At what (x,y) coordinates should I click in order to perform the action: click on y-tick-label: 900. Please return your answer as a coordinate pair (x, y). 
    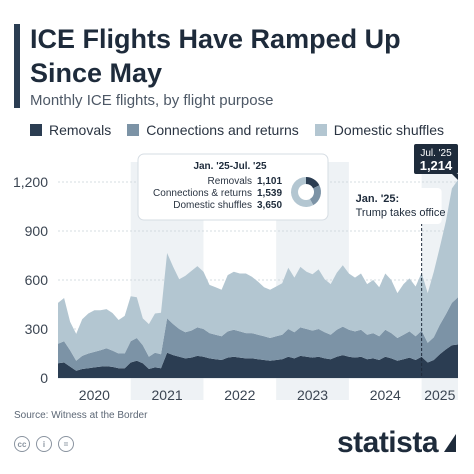
    Looking at the image, I should click on (37, 231).